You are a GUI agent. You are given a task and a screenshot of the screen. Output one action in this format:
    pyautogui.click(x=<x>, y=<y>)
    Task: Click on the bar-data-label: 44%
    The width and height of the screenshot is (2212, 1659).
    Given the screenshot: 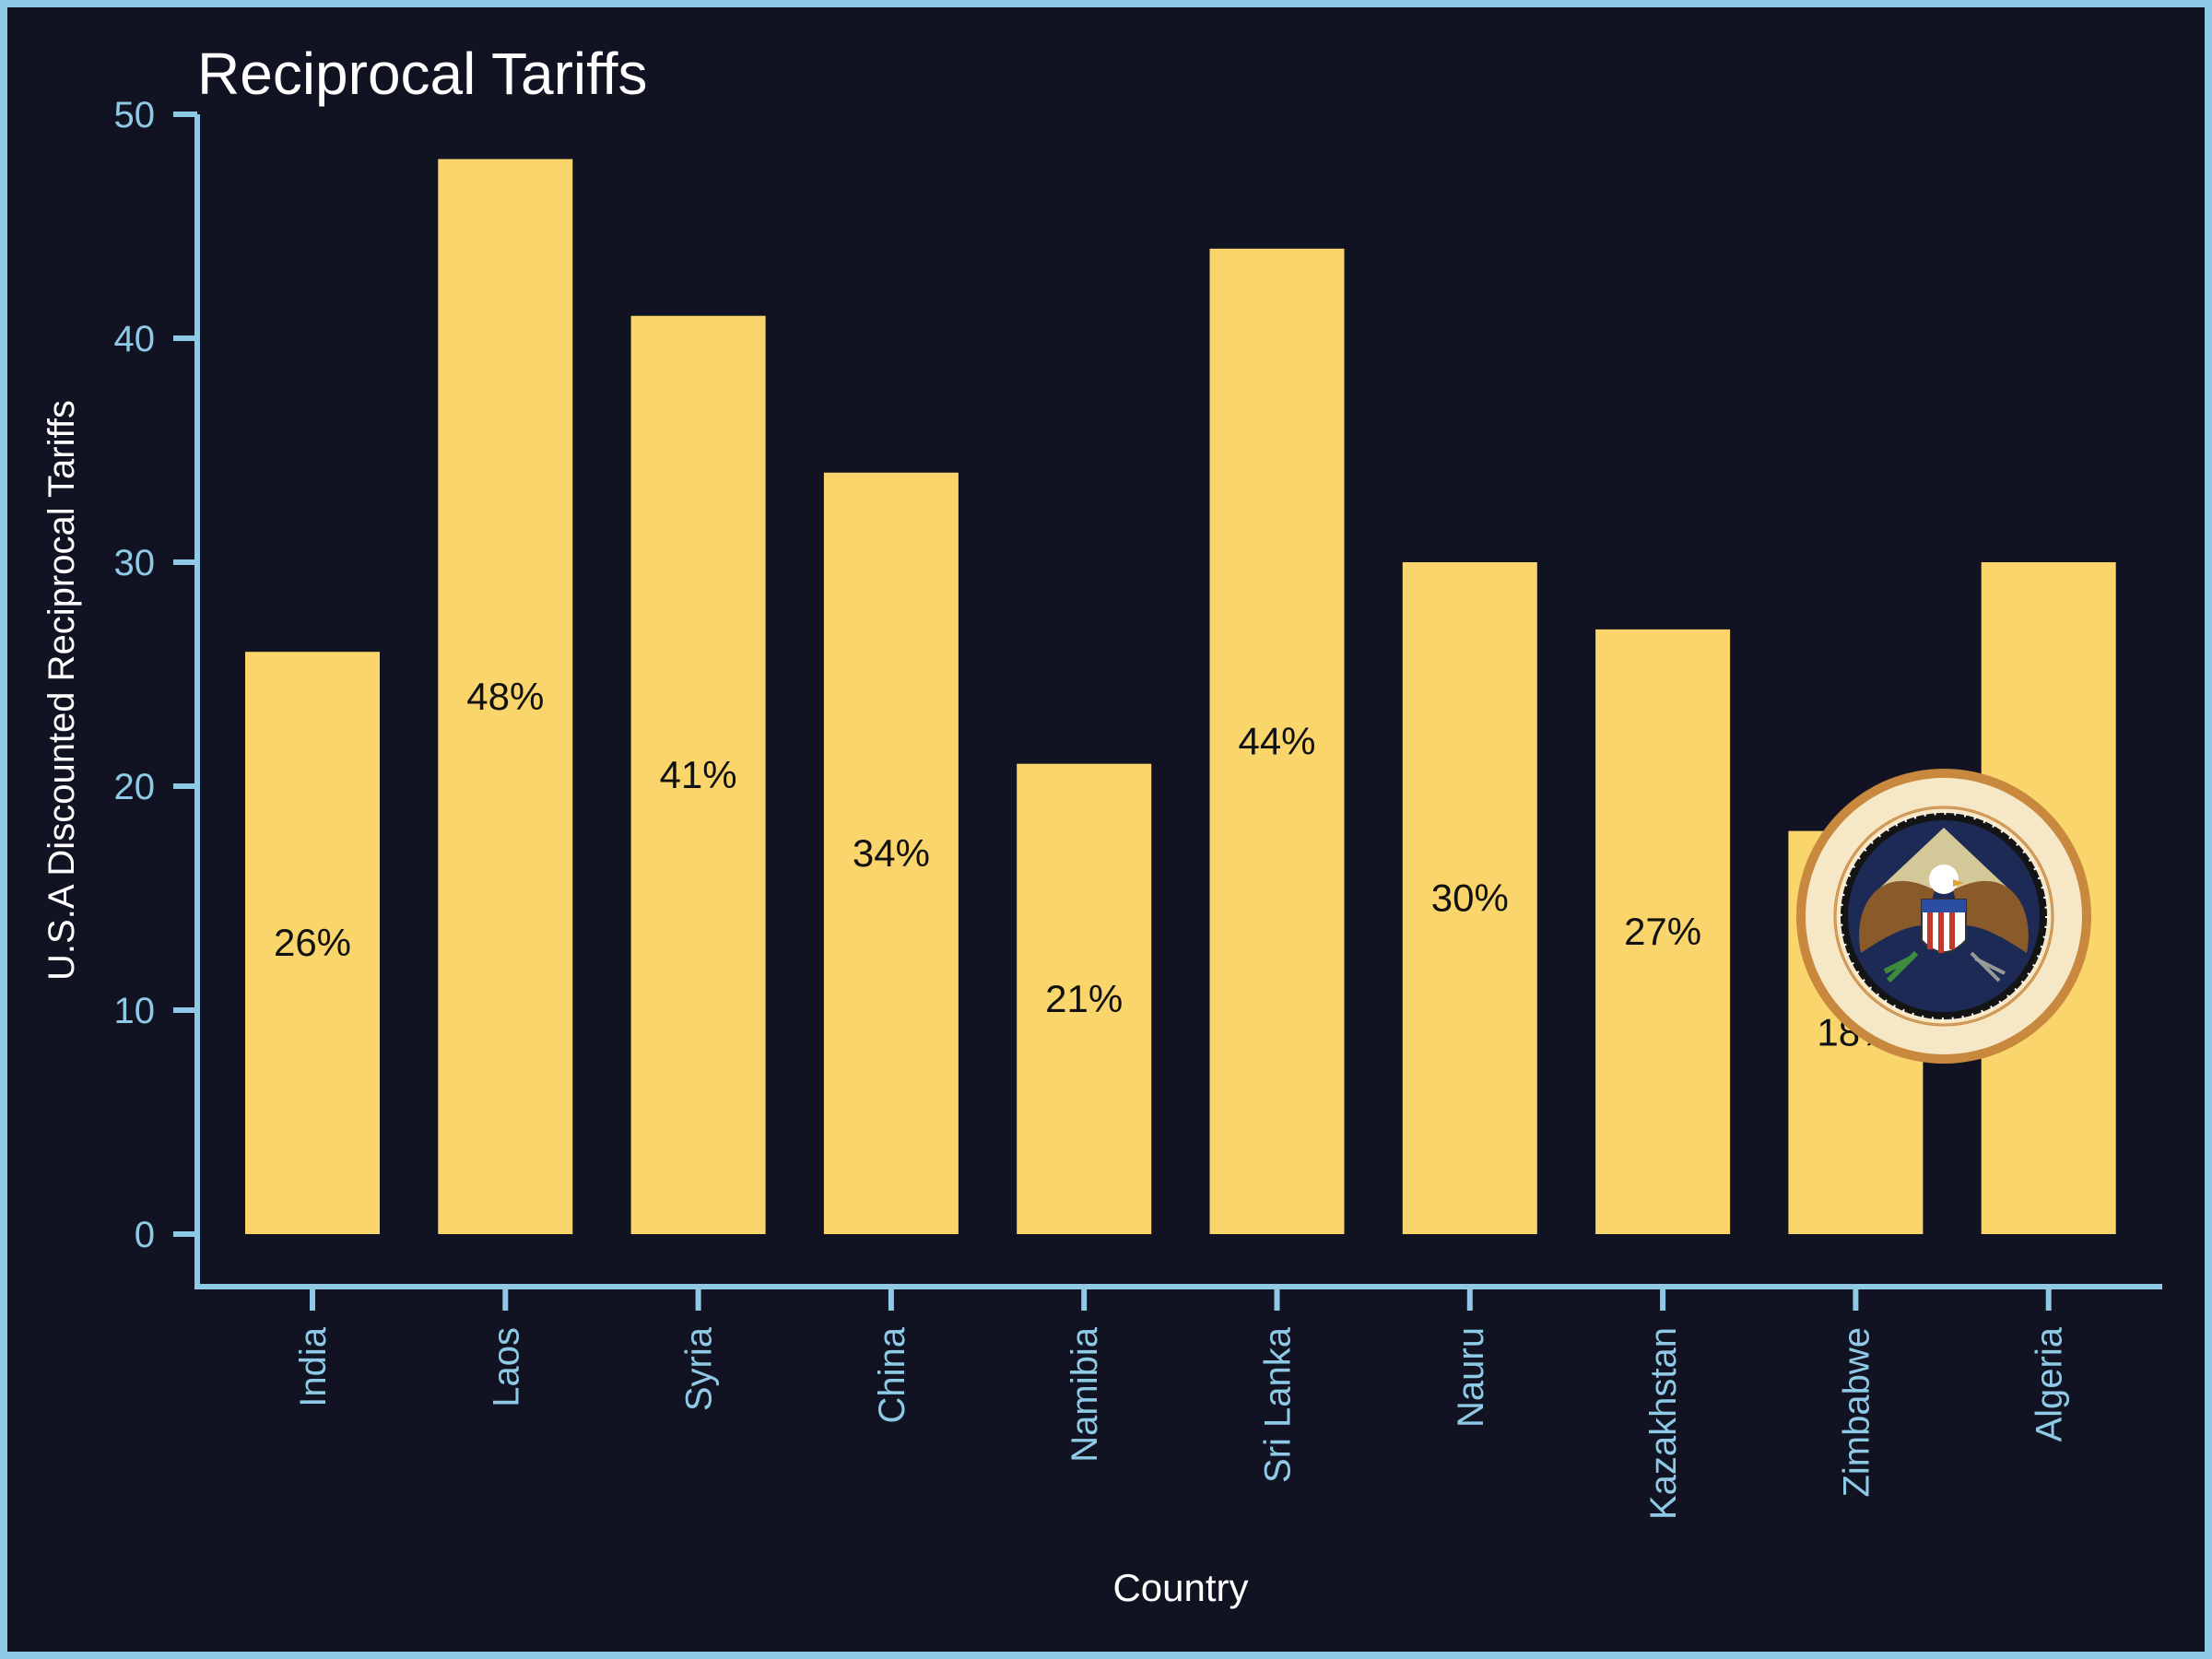 What is the action you would take?
    pyautogui.click(x=1276, y=740)
    